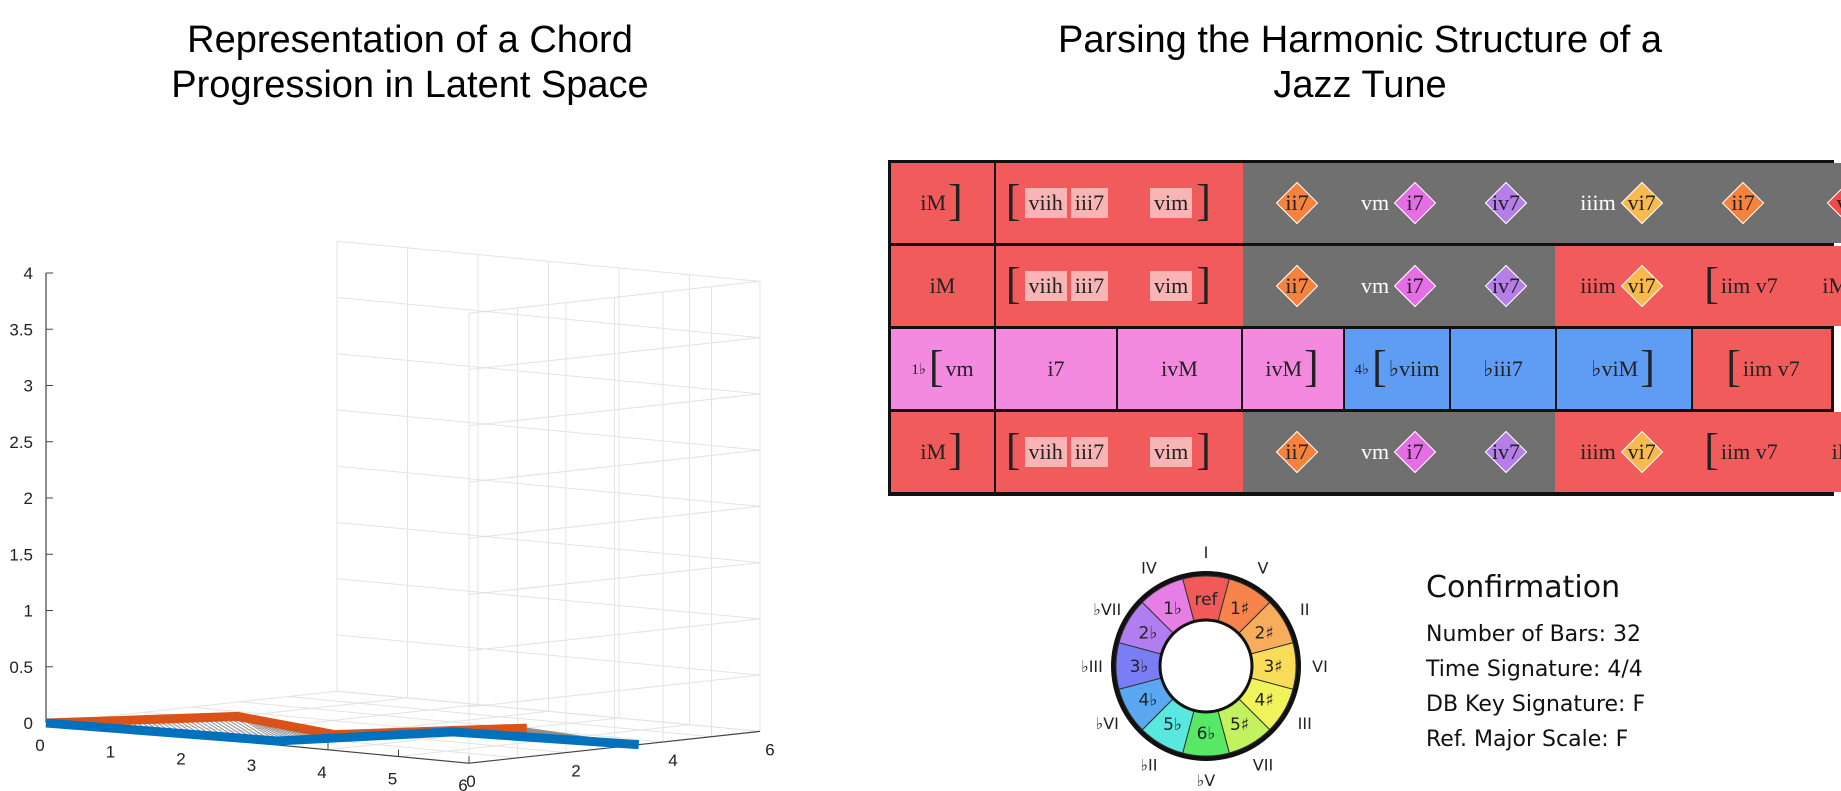 This screenshot has width=1841, height=791. What do you see at coordinates (1293, 369) in the screenshot?
I see `chord-cell: ivM]` at bounding box center [1293, 369].